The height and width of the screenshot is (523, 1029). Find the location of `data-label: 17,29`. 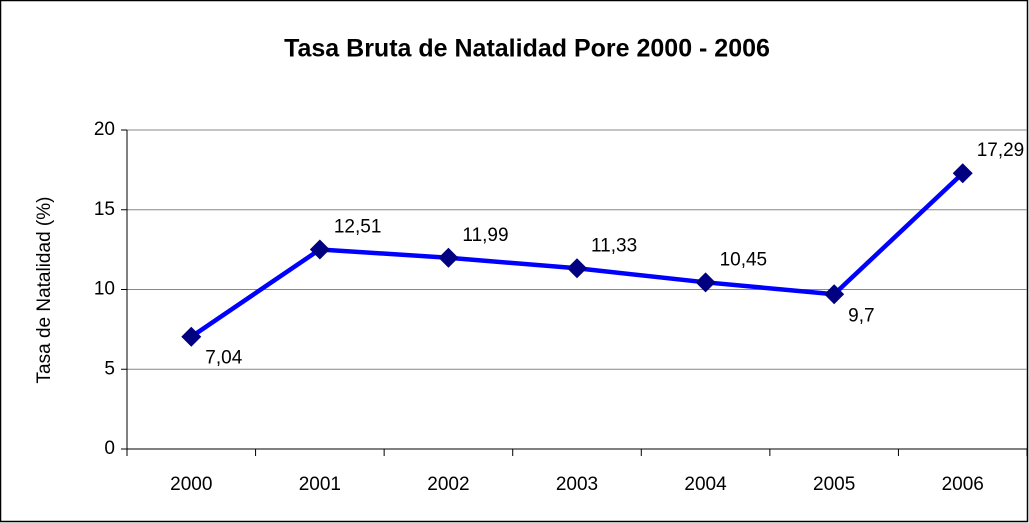

data-label: 17,29 is located at coordinates (1001, 150).